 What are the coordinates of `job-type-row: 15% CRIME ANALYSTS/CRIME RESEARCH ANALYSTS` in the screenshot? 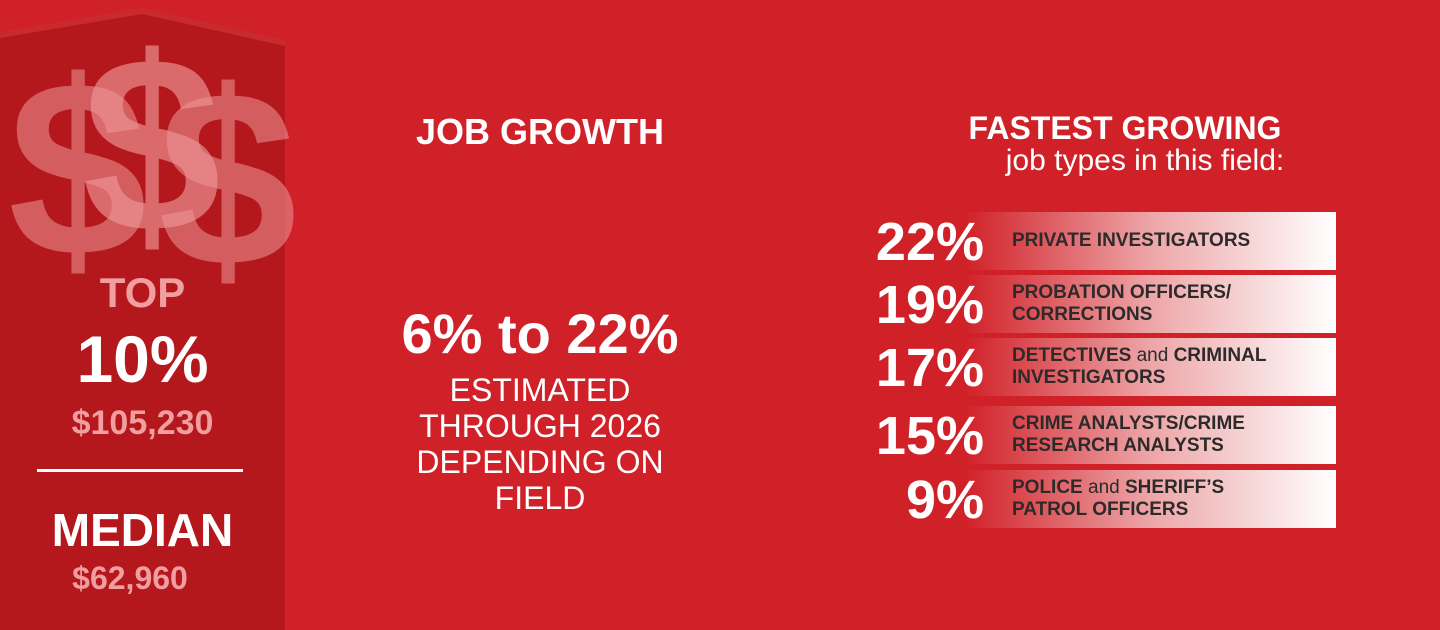 It's located at (1098, 435).